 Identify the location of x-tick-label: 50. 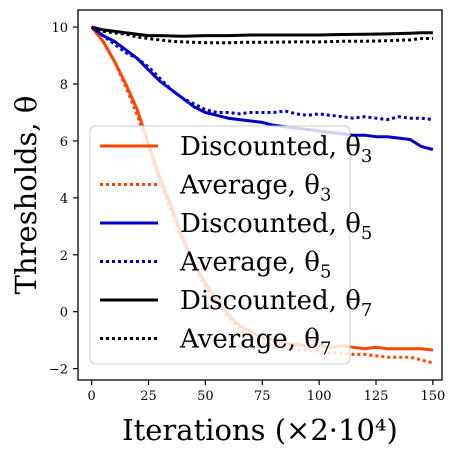
(205, 396).